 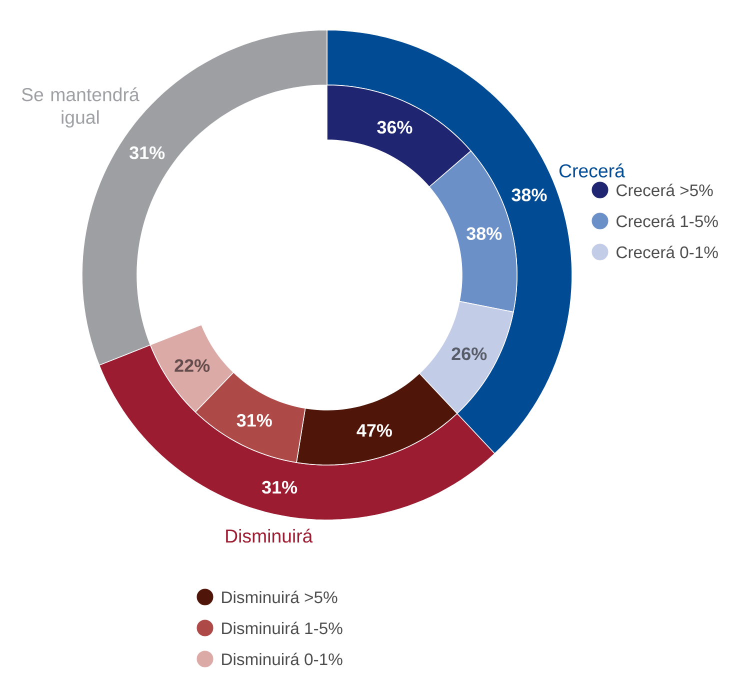 I want to click on slice-label: Disminuirá, so click(x=269, y=535).